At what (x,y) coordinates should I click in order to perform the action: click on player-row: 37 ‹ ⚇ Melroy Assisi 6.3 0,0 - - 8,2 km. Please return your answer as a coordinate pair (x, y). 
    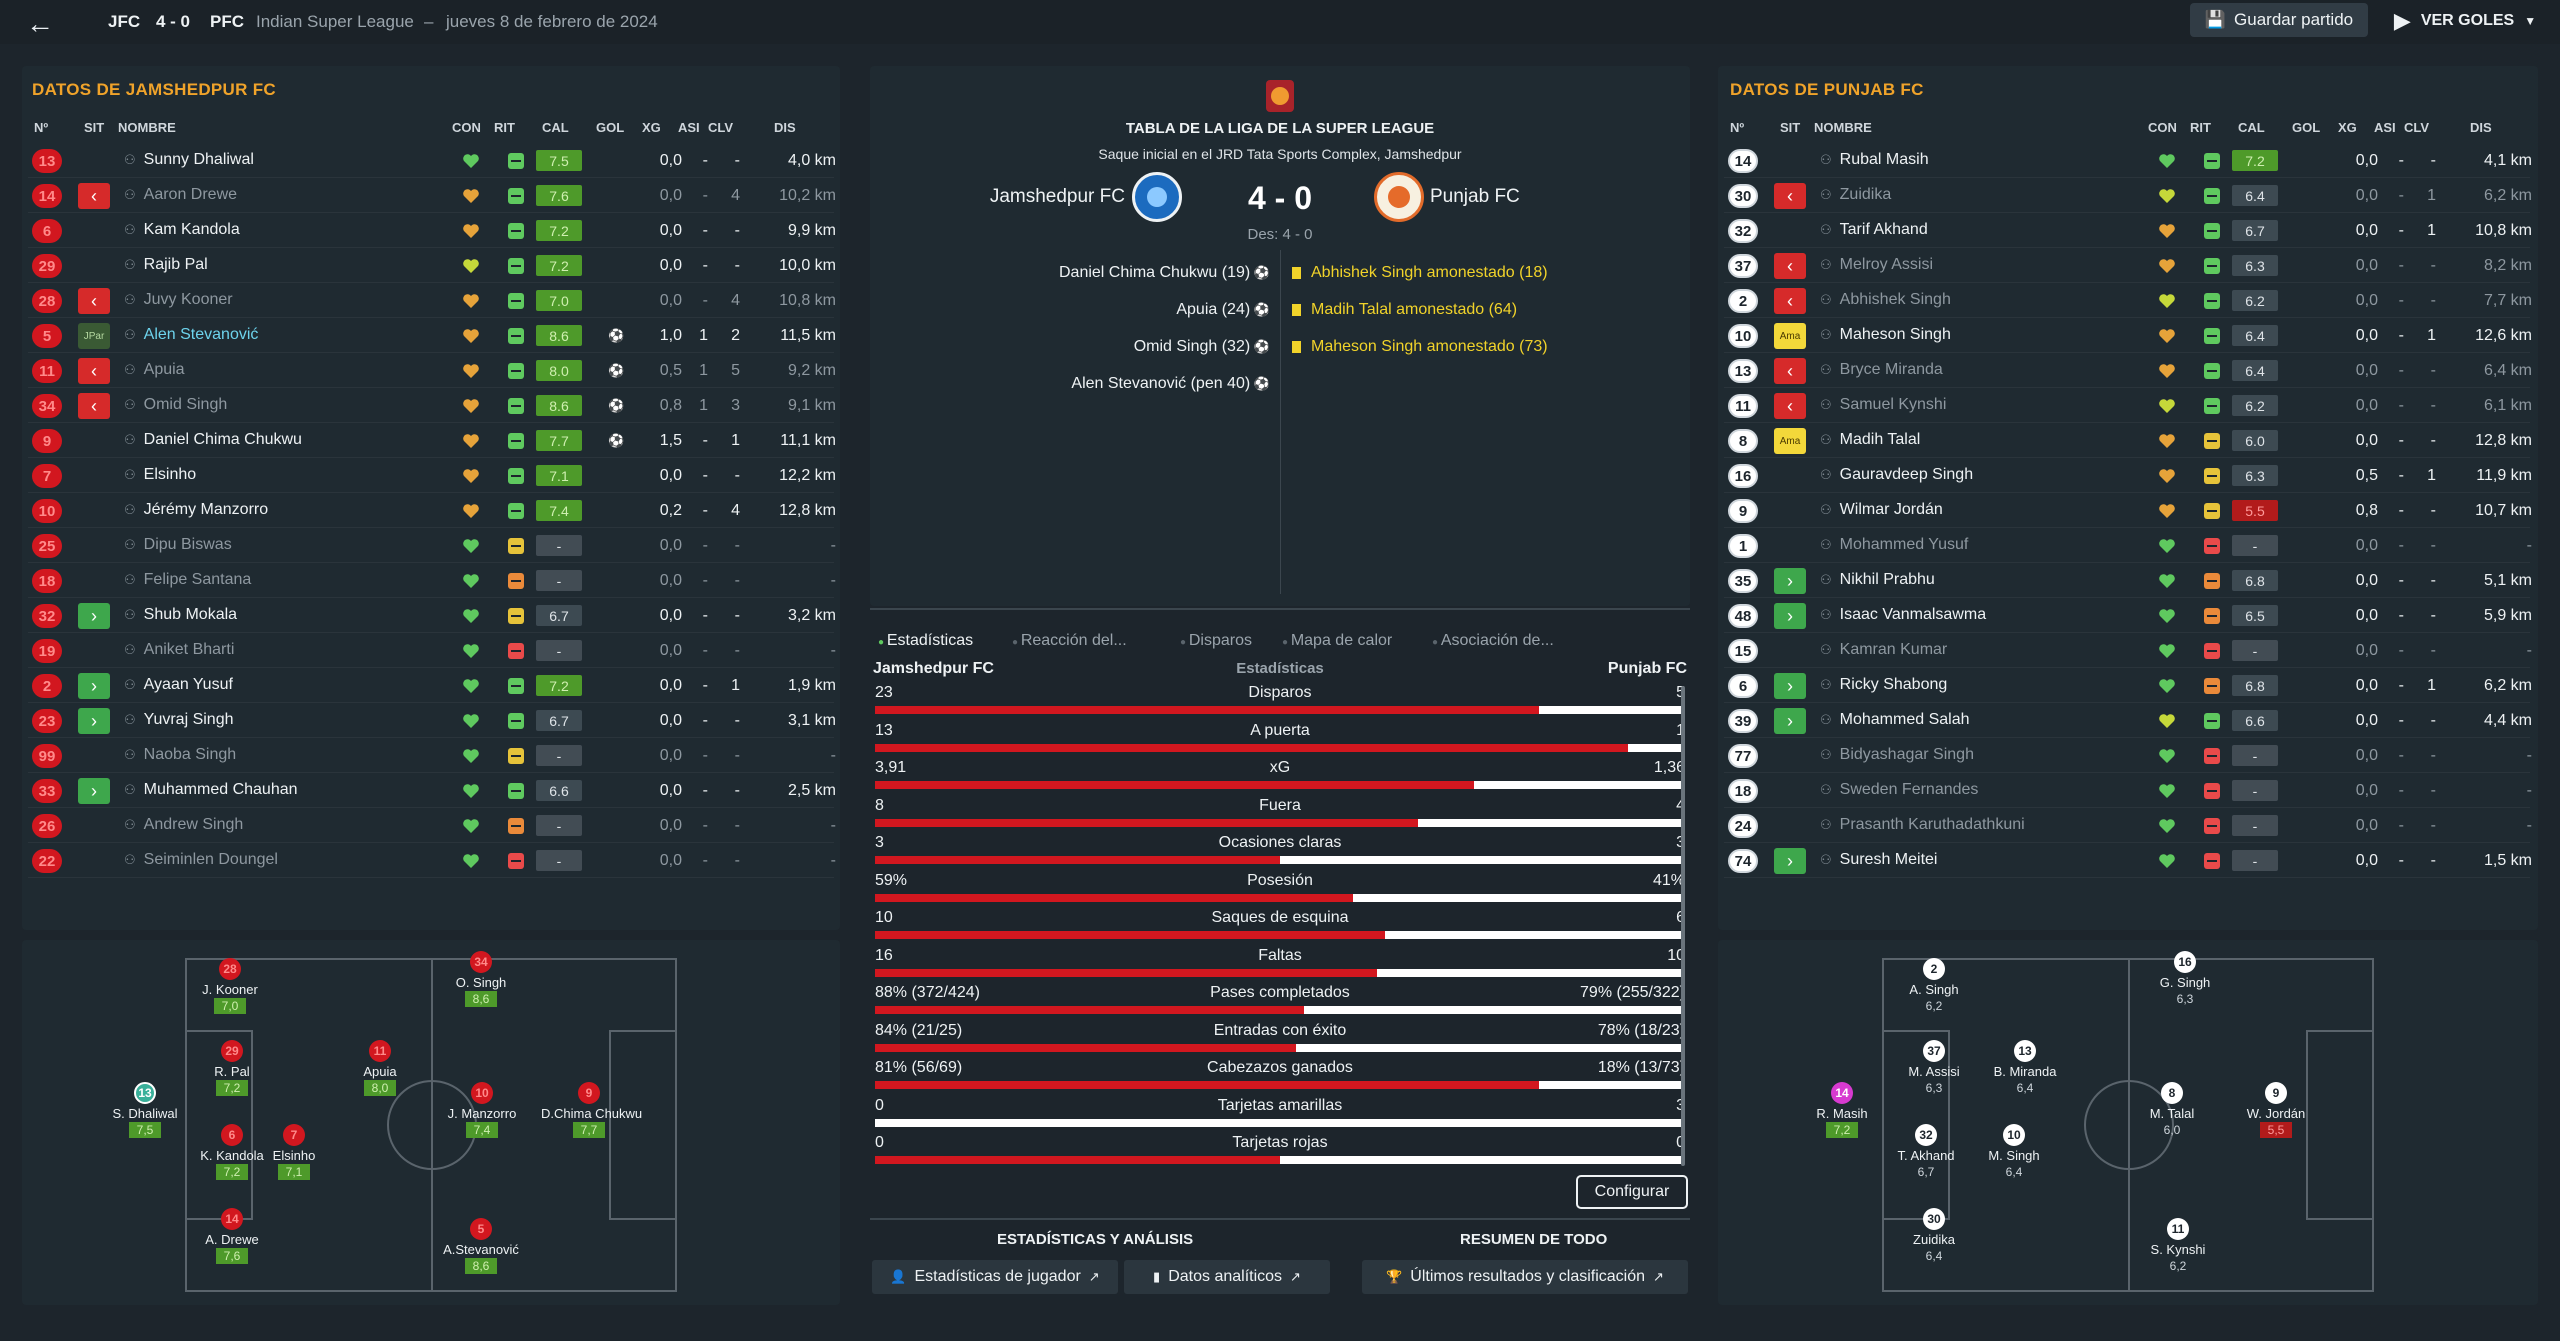
    Looking at the image, I should click on (2128, 265).